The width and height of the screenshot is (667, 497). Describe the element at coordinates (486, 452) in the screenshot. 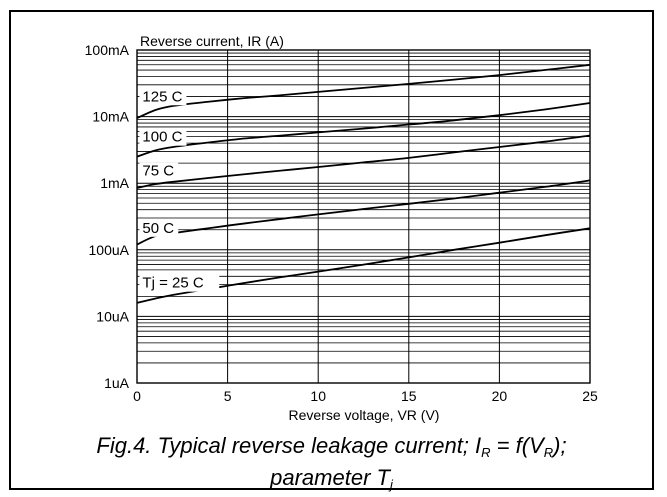

I see `caption-i-subscript: R` at that location.